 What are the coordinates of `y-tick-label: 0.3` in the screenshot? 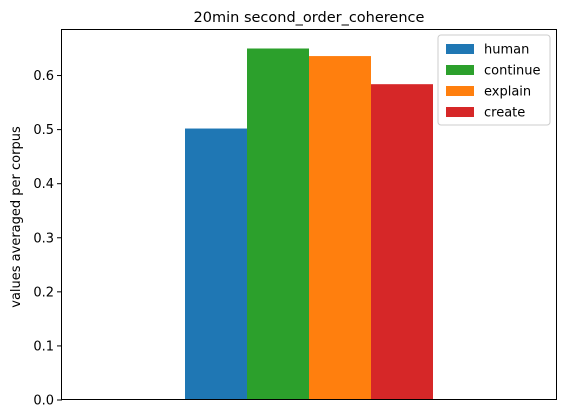 It's located at (43, 238).